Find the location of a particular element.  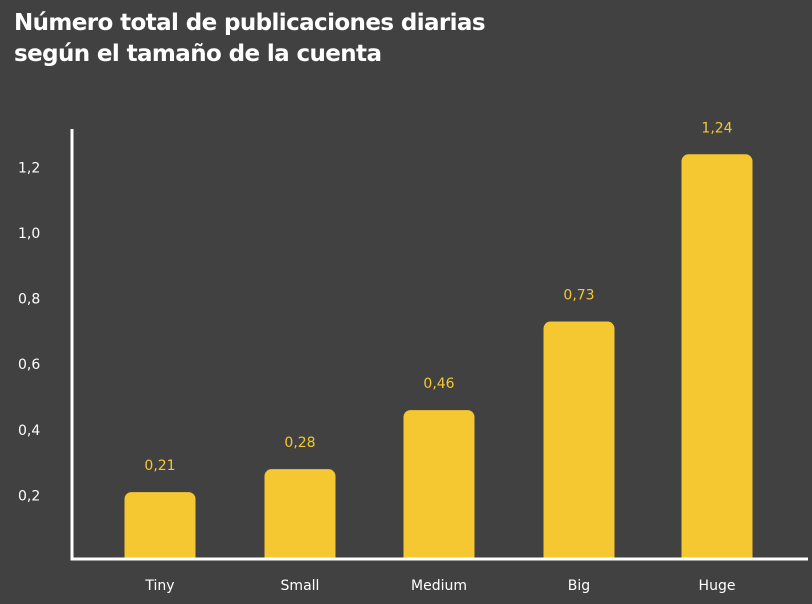

value-label-medium: 0,46 is located at coordinates (438, 384).